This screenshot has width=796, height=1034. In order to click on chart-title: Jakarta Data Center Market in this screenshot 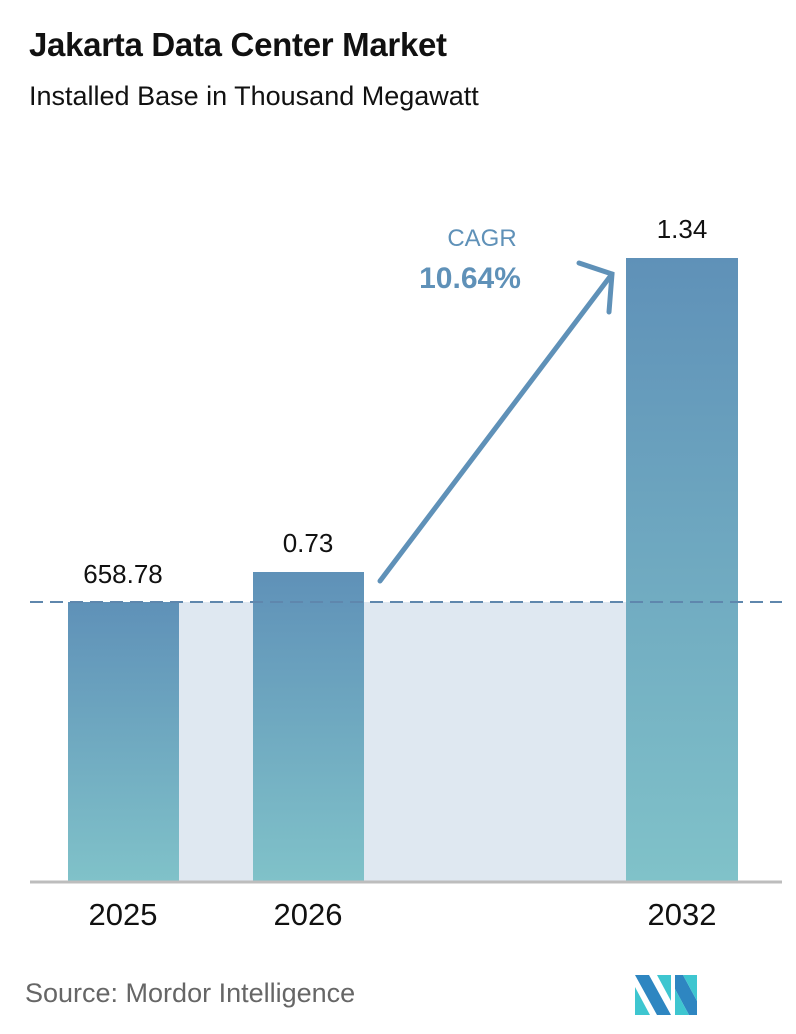, I will do `click(238, 44)`.